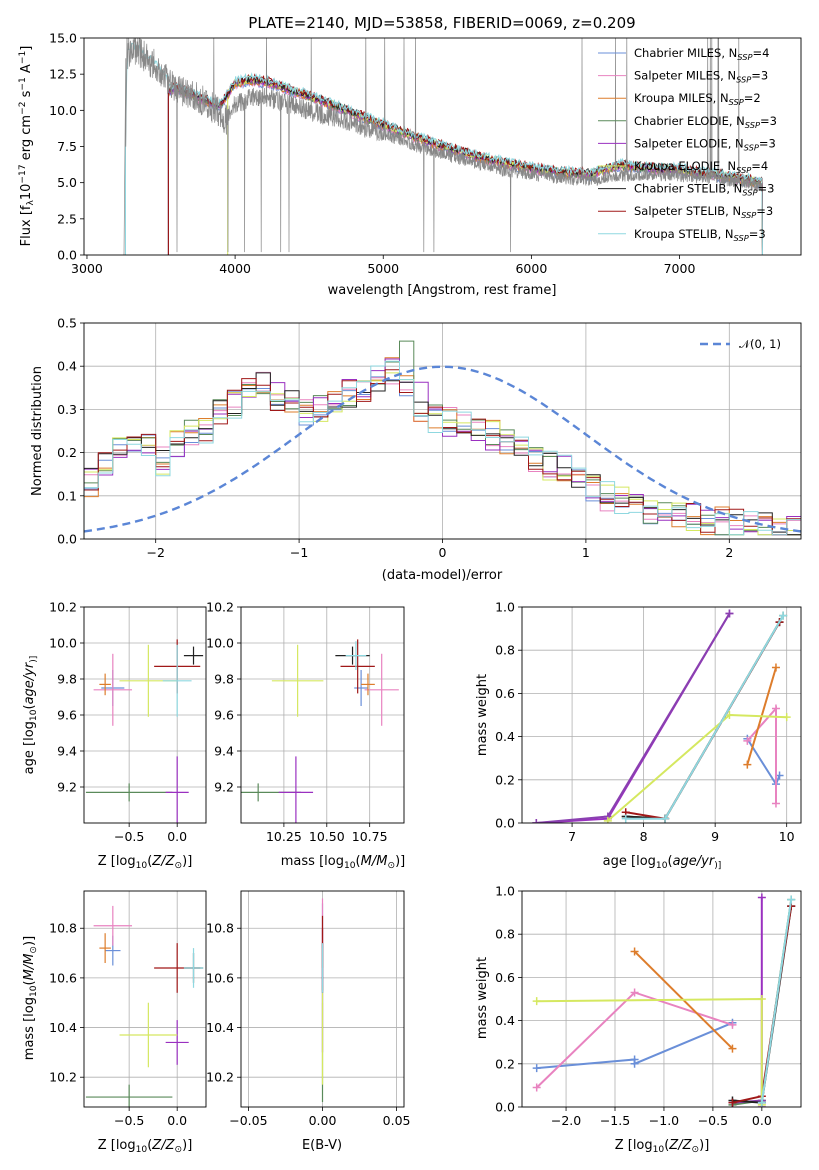  What do you see at coordinates (704, 190) in the screenshot?
I see `legend-label: Chabrier STELIB, NSSP=3` at bounding box center [704, 190].